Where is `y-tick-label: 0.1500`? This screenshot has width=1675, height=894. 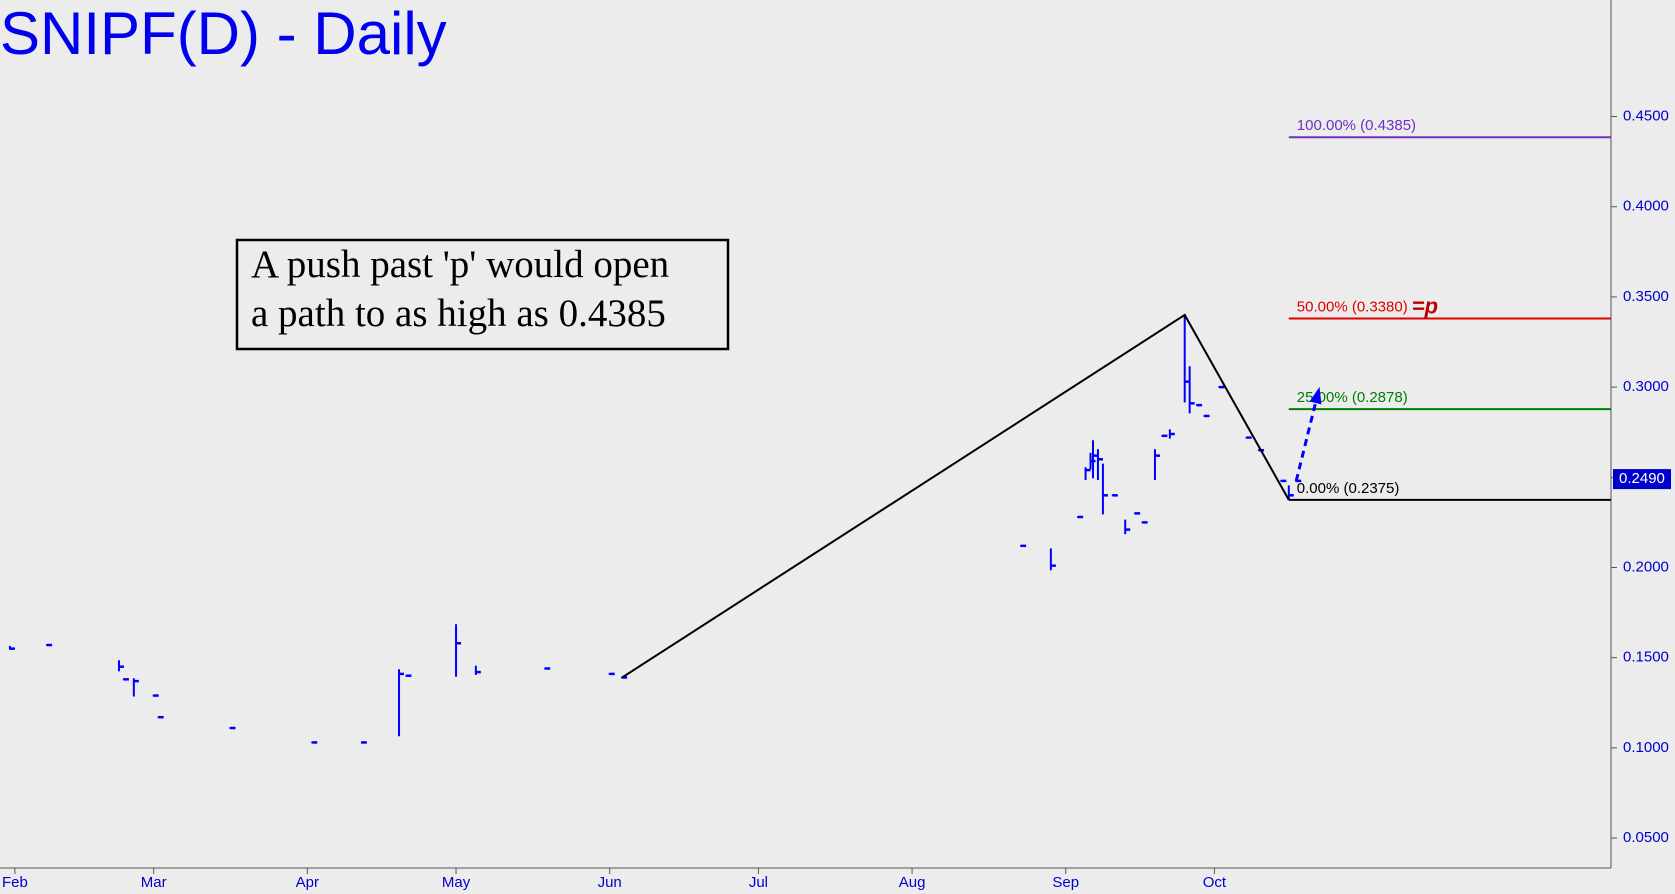
y-tick-label: 0.1500 is located at coordinates (1646, 657).